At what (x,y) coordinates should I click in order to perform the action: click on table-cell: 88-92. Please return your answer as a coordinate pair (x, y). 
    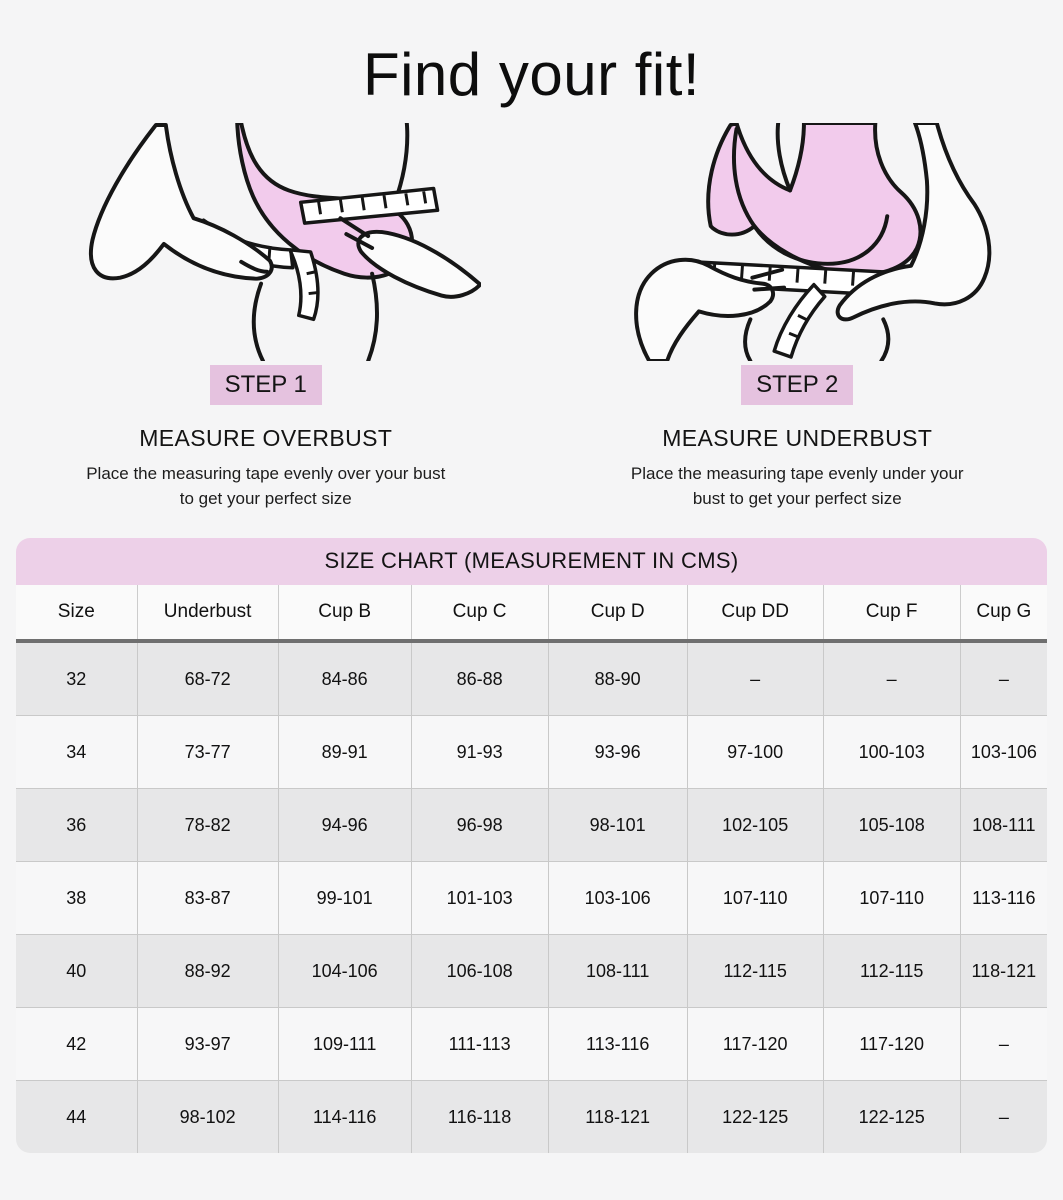
    Looking at the image, I should click on (208, 971).